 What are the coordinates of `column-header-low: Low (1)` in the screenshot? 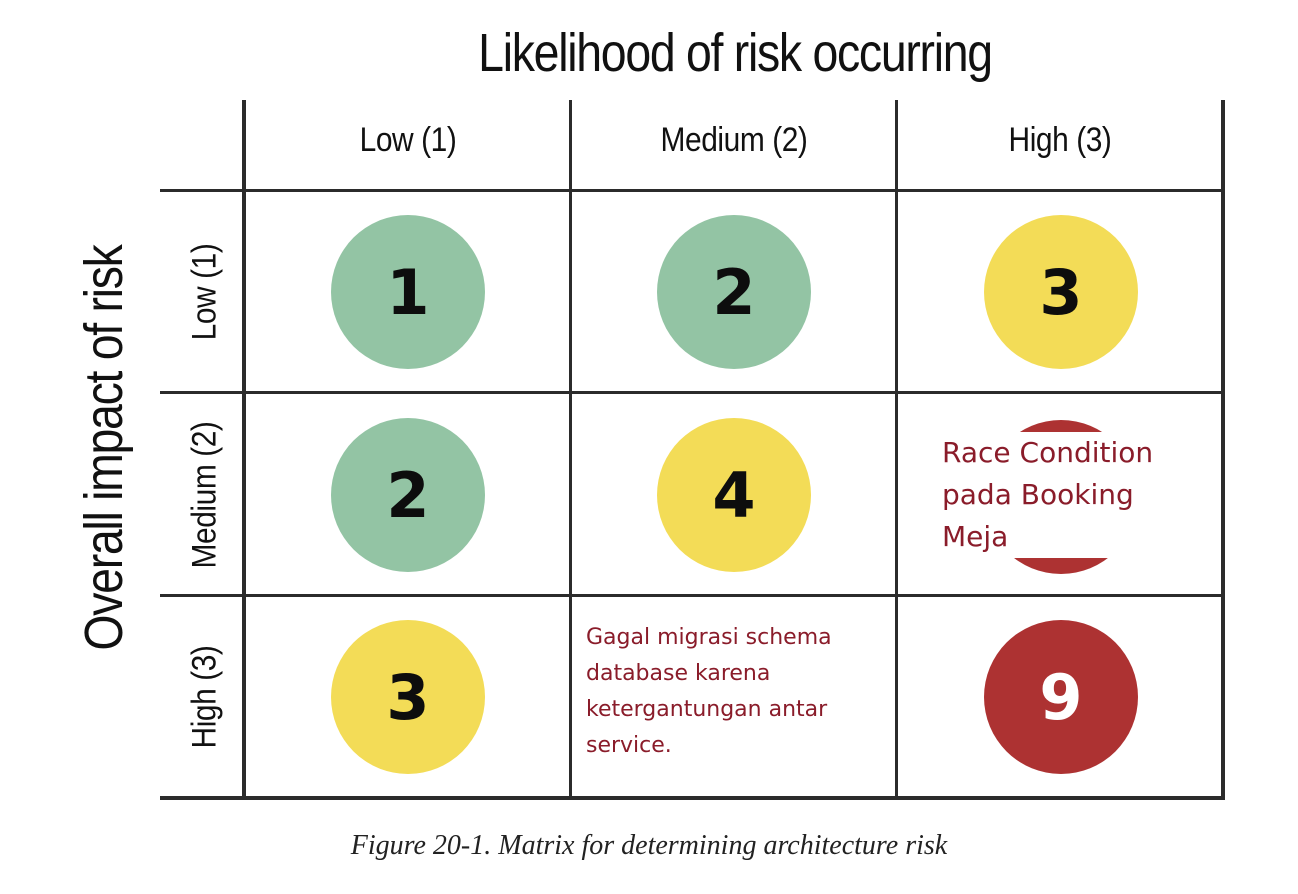 It's located at (408, 140).